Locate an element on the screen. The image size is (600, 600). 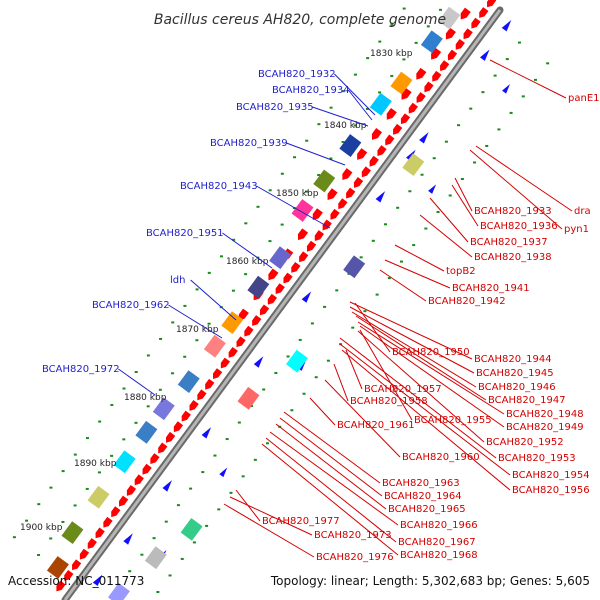
gene-label-right: BCAH820_1956 is located at coordinates (551, 490).